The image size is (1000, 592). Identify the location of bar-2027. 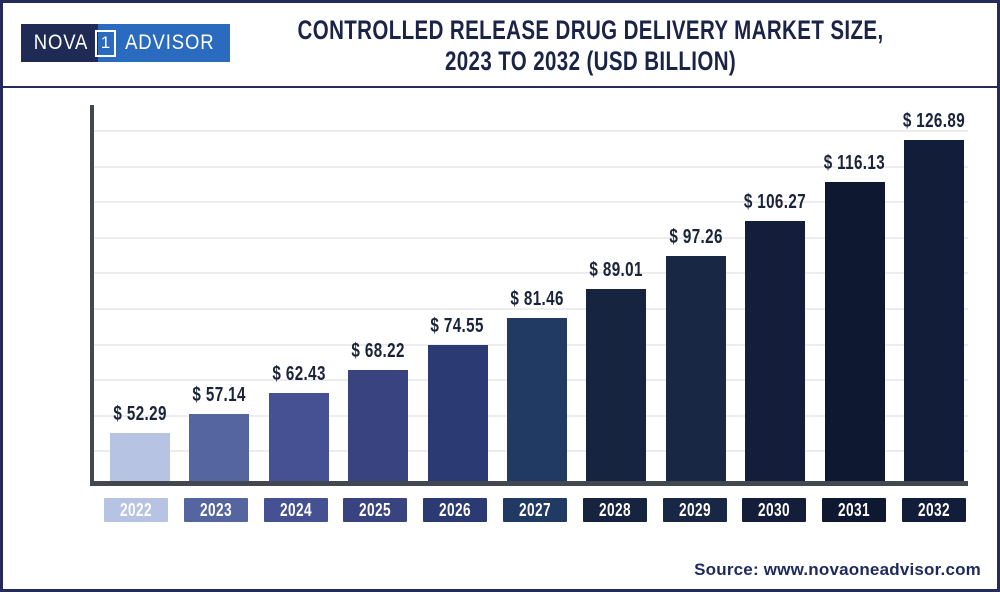
(536, 399).